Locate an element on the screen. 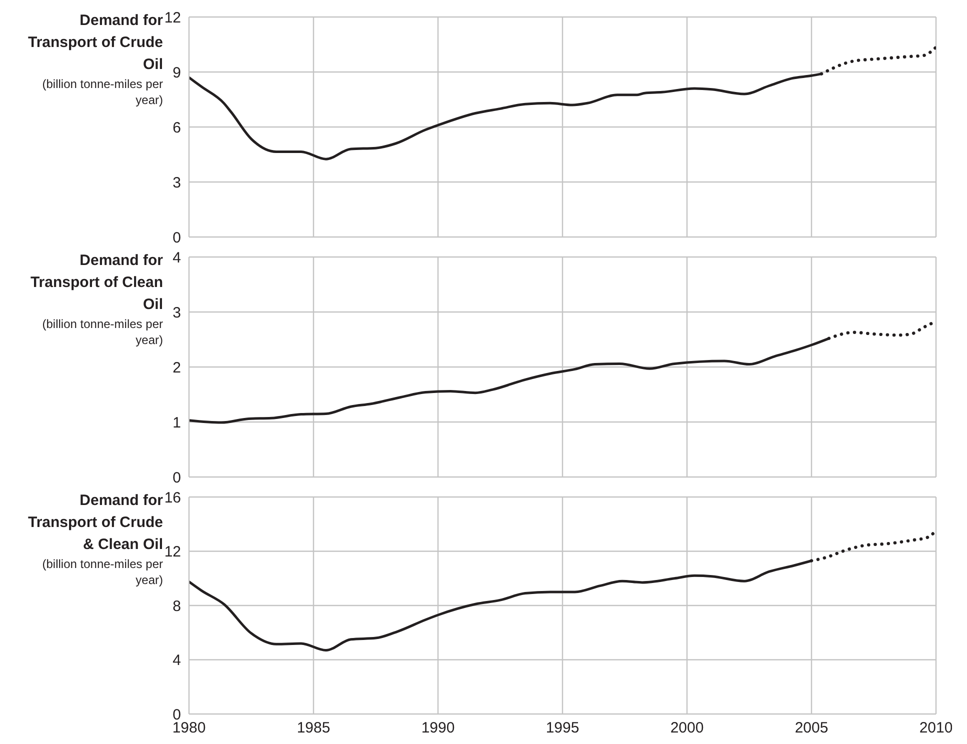  x-tick-label: 2005 is located at coordinates (811, 728).